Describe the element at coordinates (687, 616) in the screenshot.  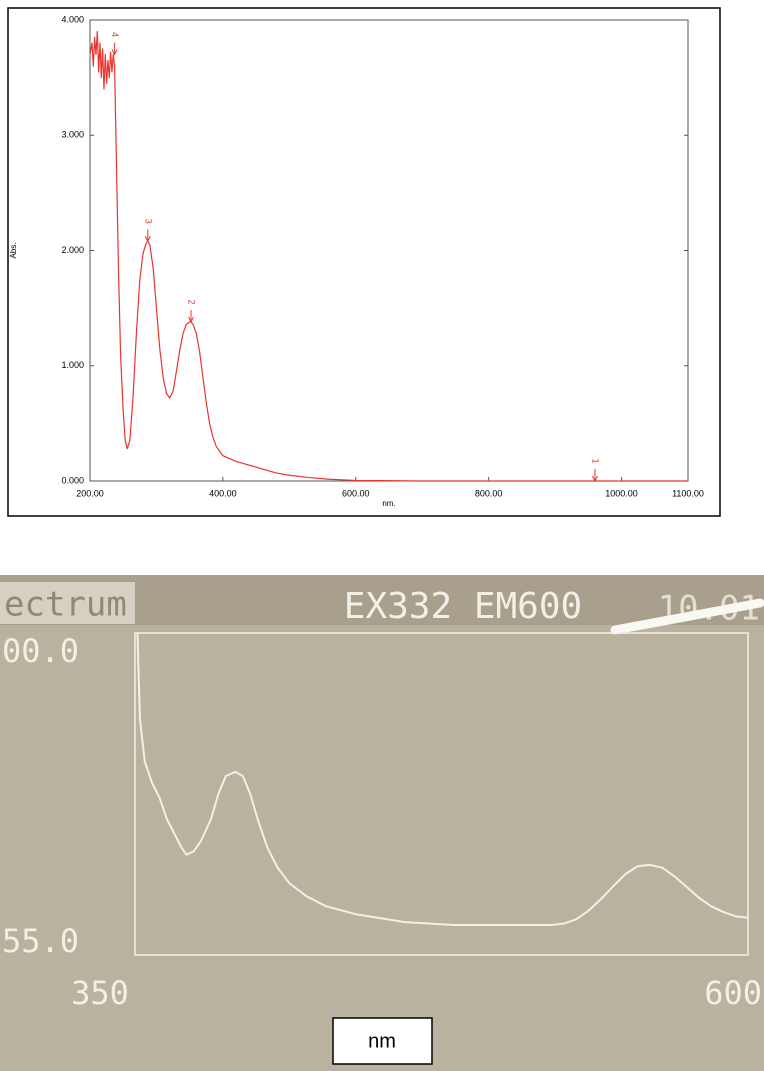
I see `glare` at that location.